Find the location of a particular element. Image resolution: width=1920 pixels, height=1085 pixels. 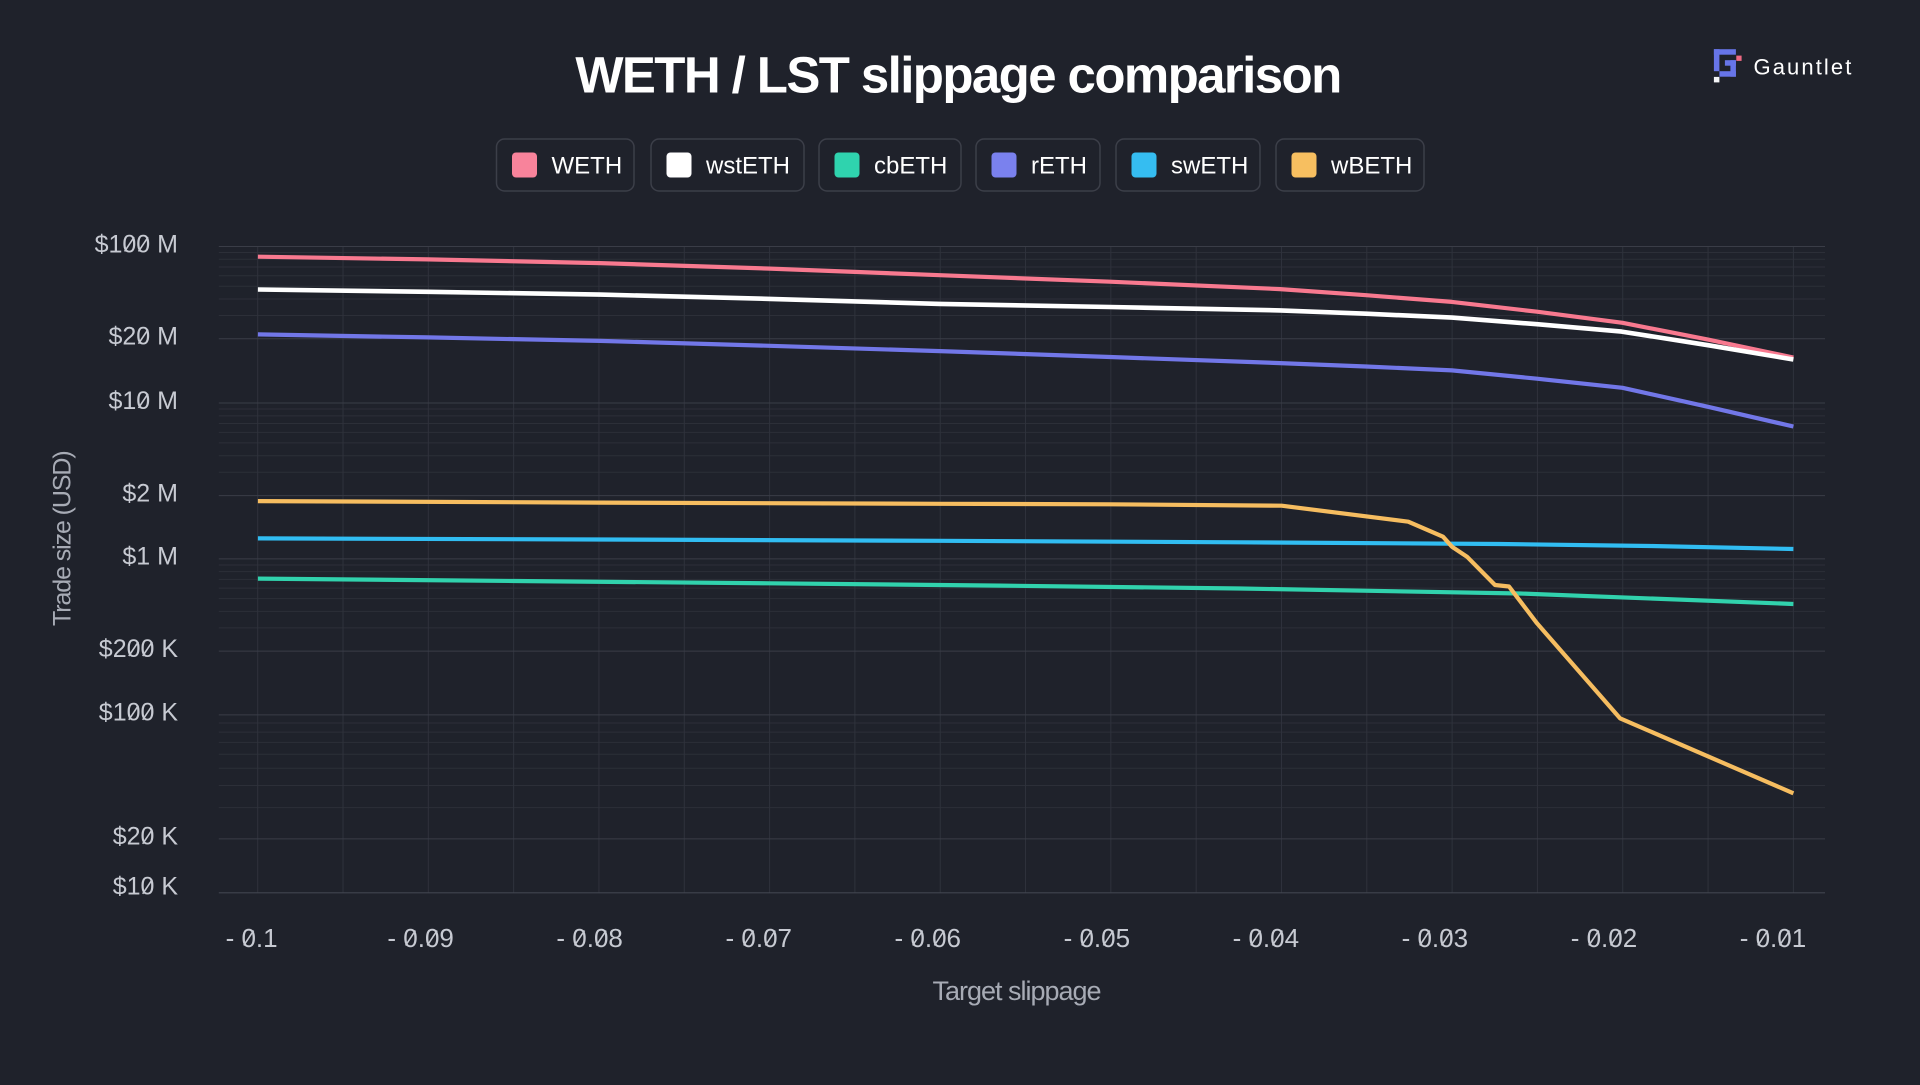

svg-text: - 0.05 is located at coordinates (1097, 938).